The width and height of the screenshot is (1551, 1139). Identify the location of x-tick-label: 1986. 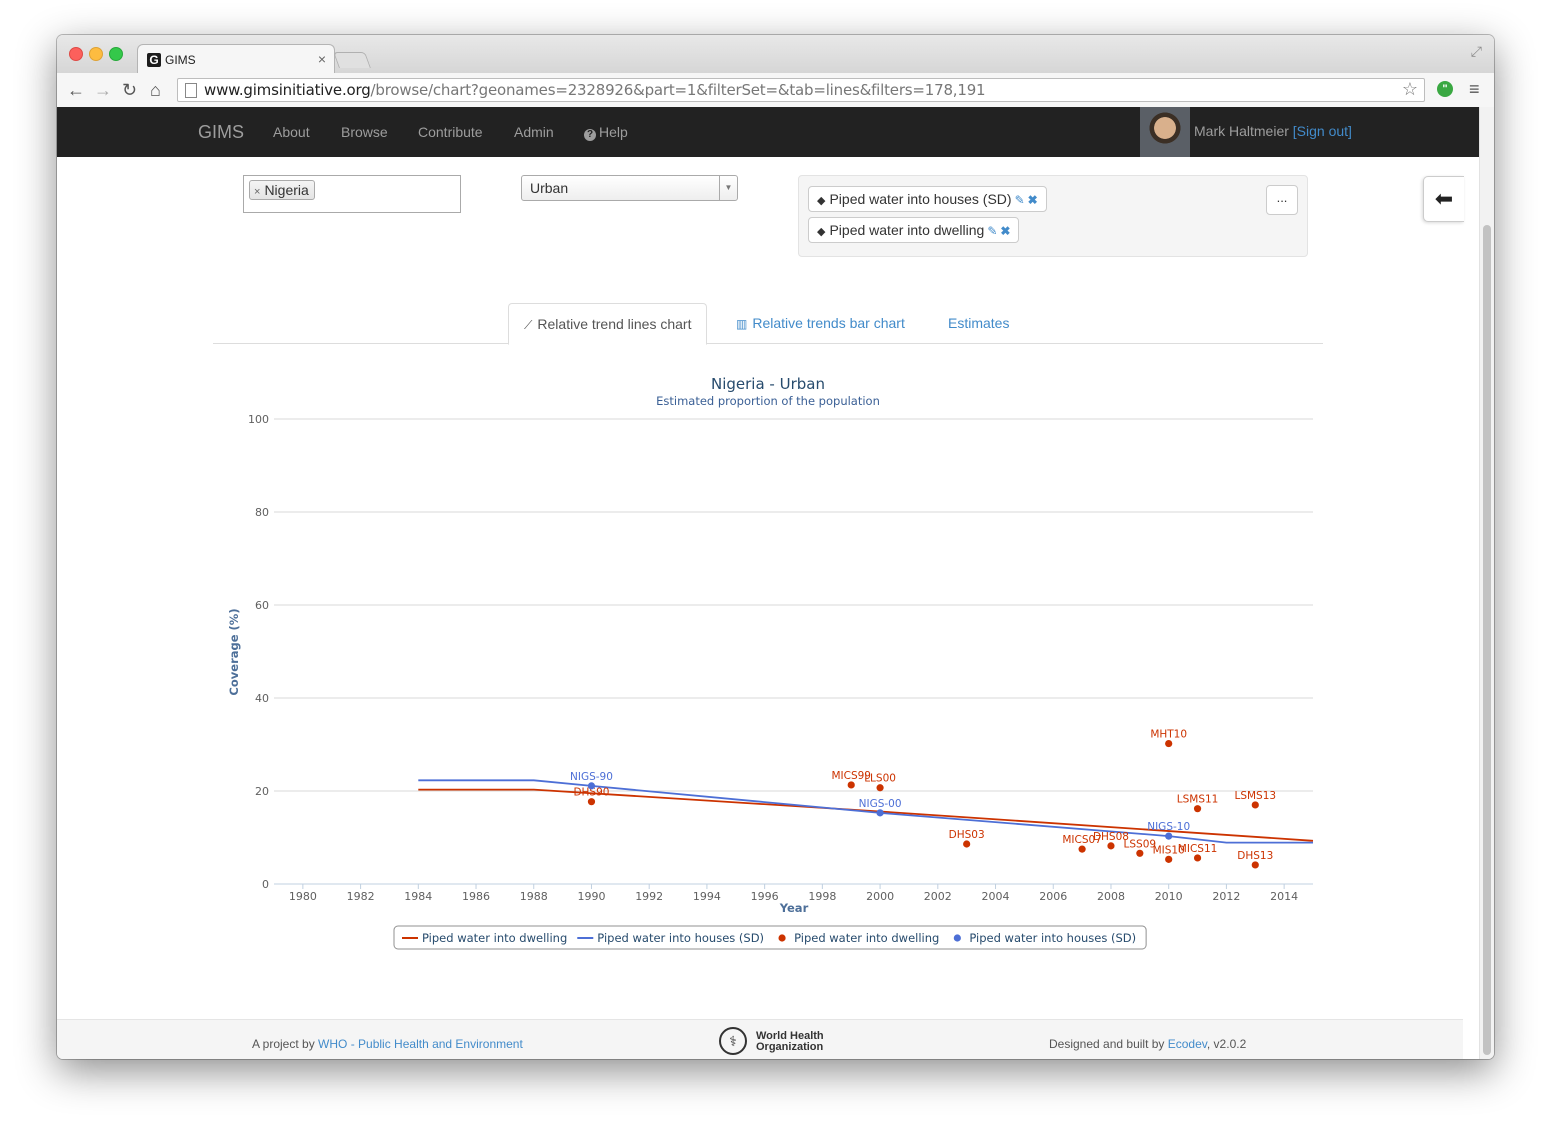
(476, 896).